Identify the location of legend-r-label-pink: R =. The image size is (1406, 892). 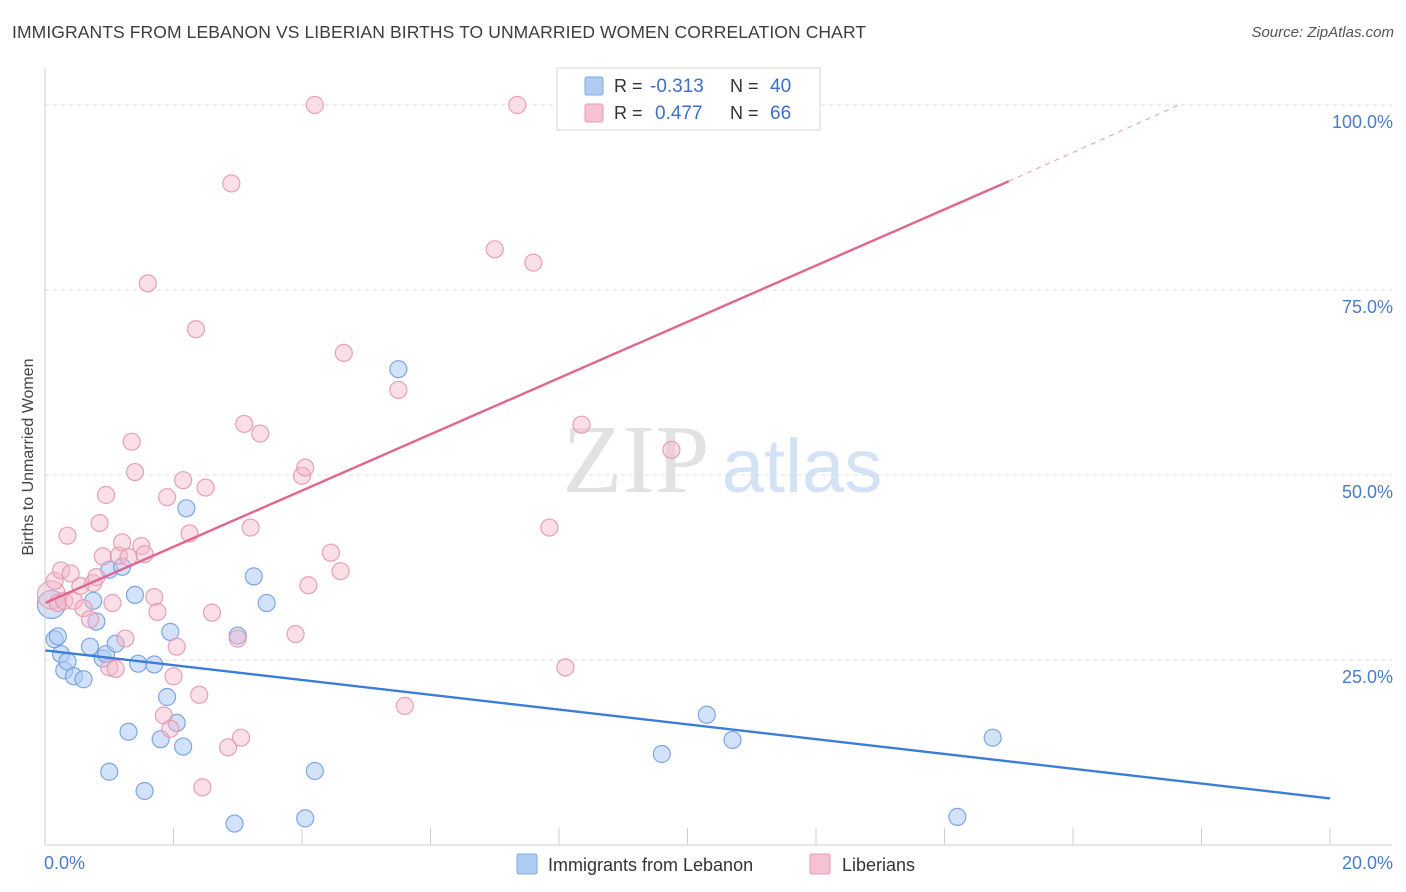
(628, 113).